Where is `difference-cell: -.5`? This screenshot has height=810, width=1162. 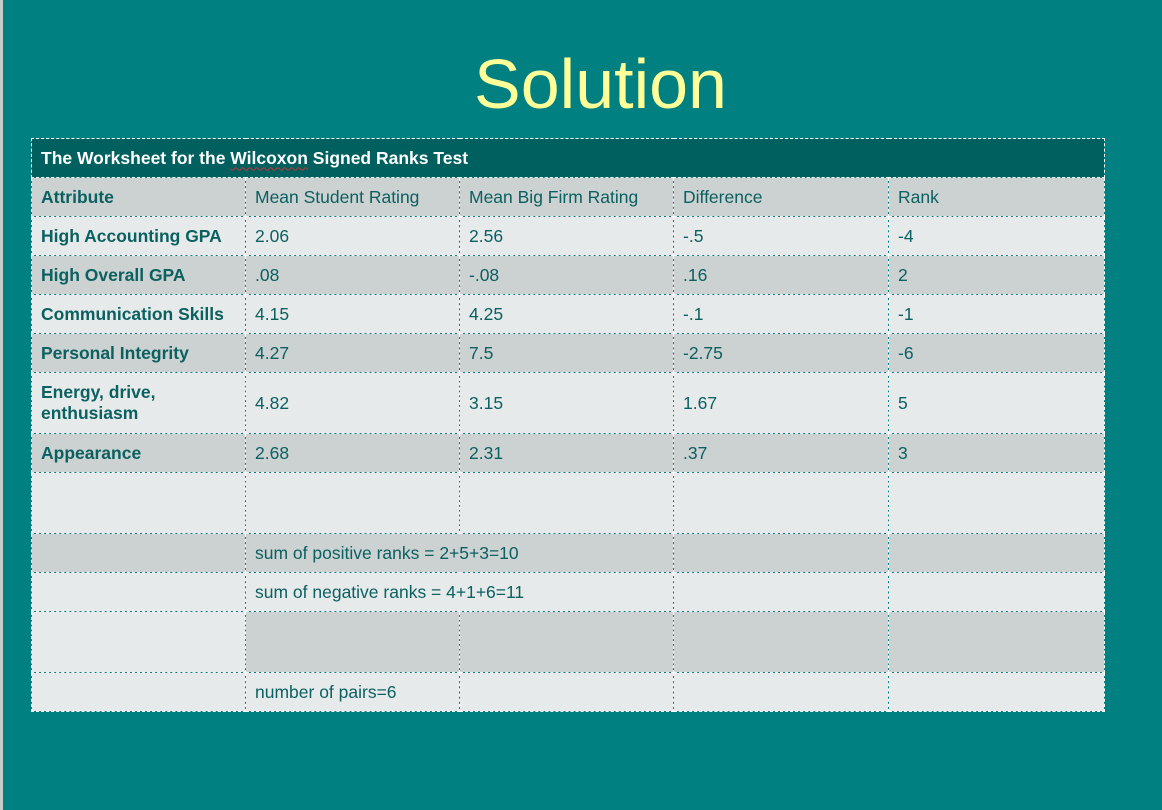
difference-cell: -.5 is located at coordinates (781, 236).